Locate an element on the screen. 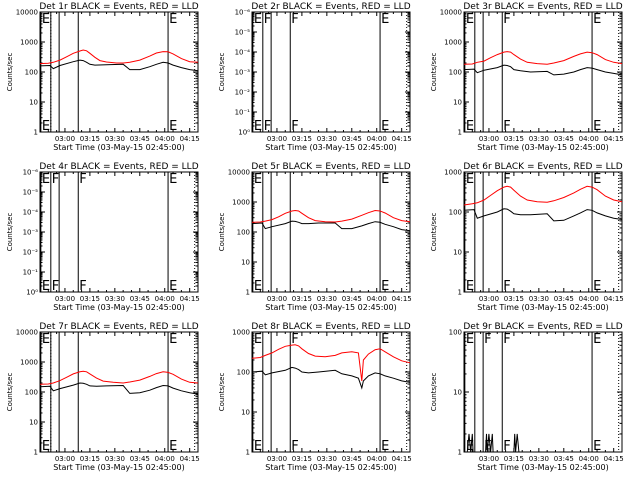  panel-title: Det 1r BLACK = Events, RED = LLD is located at coordinates (118, 7).